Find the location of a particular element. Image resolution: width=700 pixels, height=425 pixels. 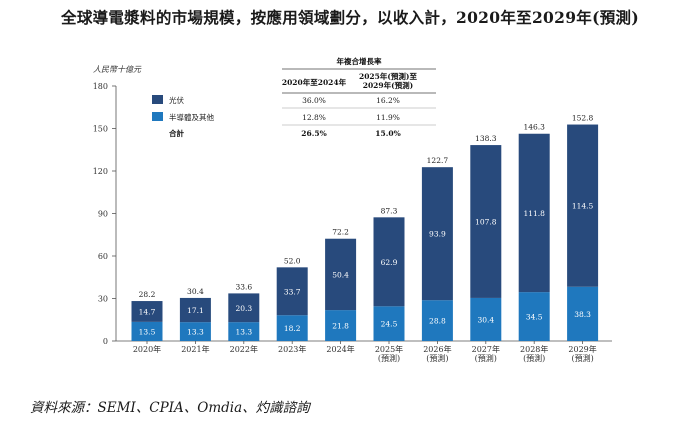

y-axis-label: 人民幣十億元 is located at coordinates (117, 69).